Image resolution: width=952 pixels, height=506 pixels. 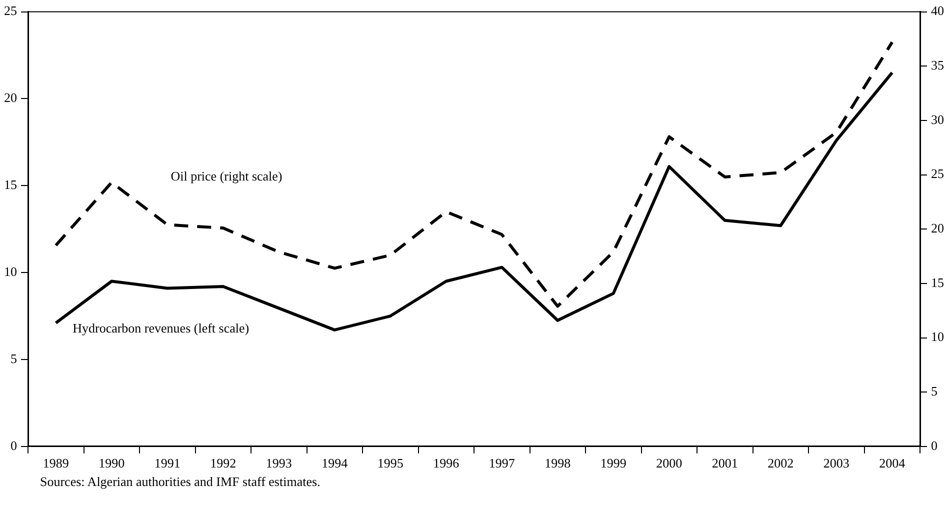 I want to click on y-tick-label: 20, so click(x=10, y=98).